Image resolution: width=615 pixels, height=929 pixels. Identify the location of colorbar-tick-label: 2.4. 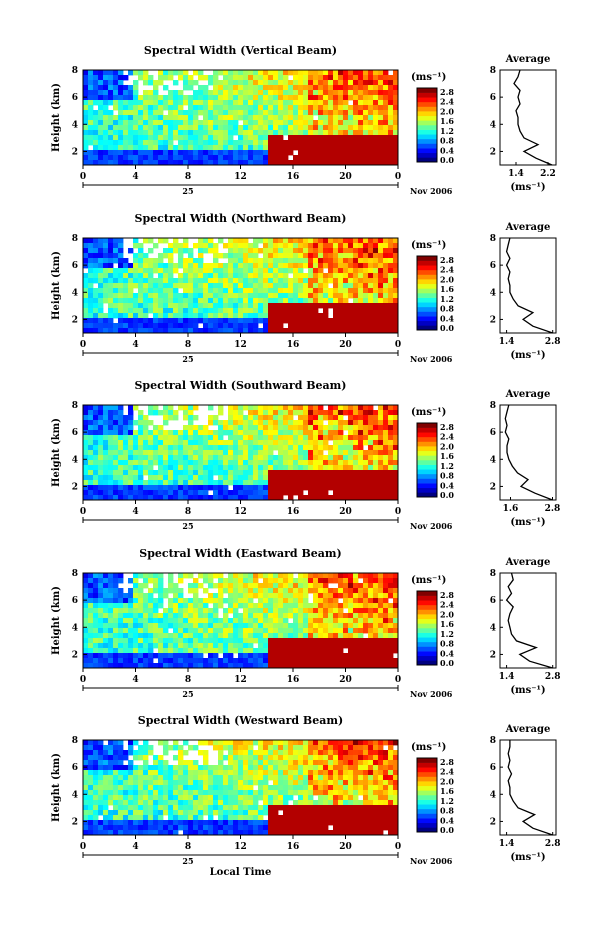
(447, 270).